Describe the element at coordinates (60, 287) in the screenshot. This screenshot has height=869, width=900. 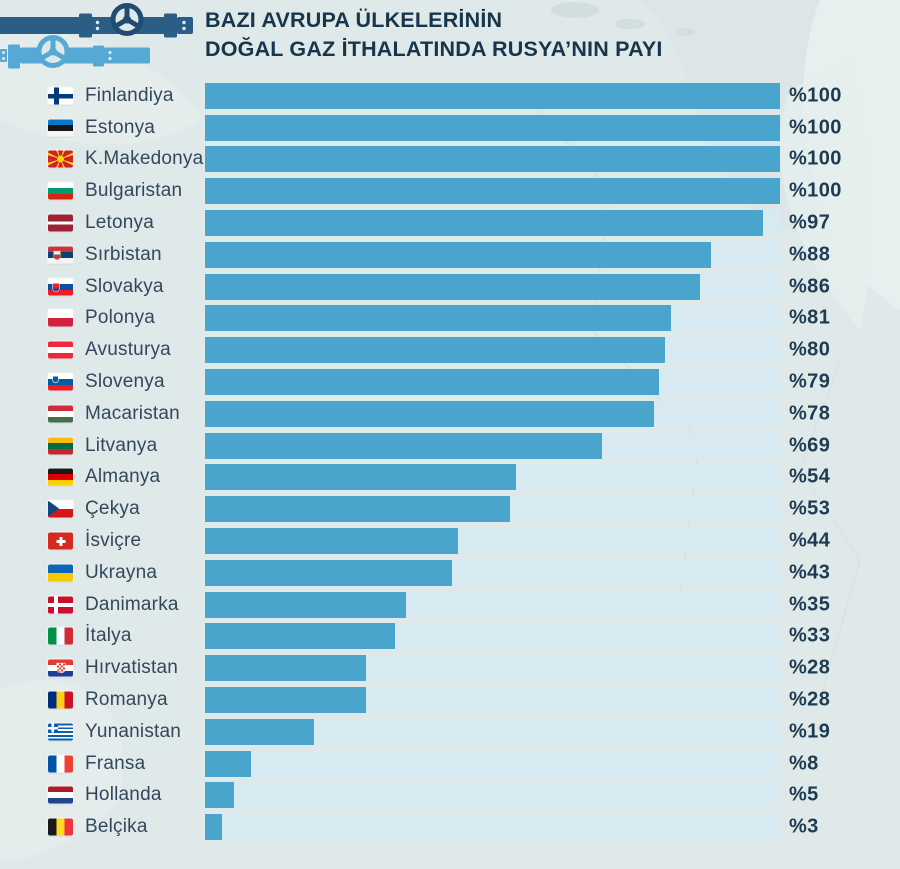
I see `slovakia-flag-icon` at that location.